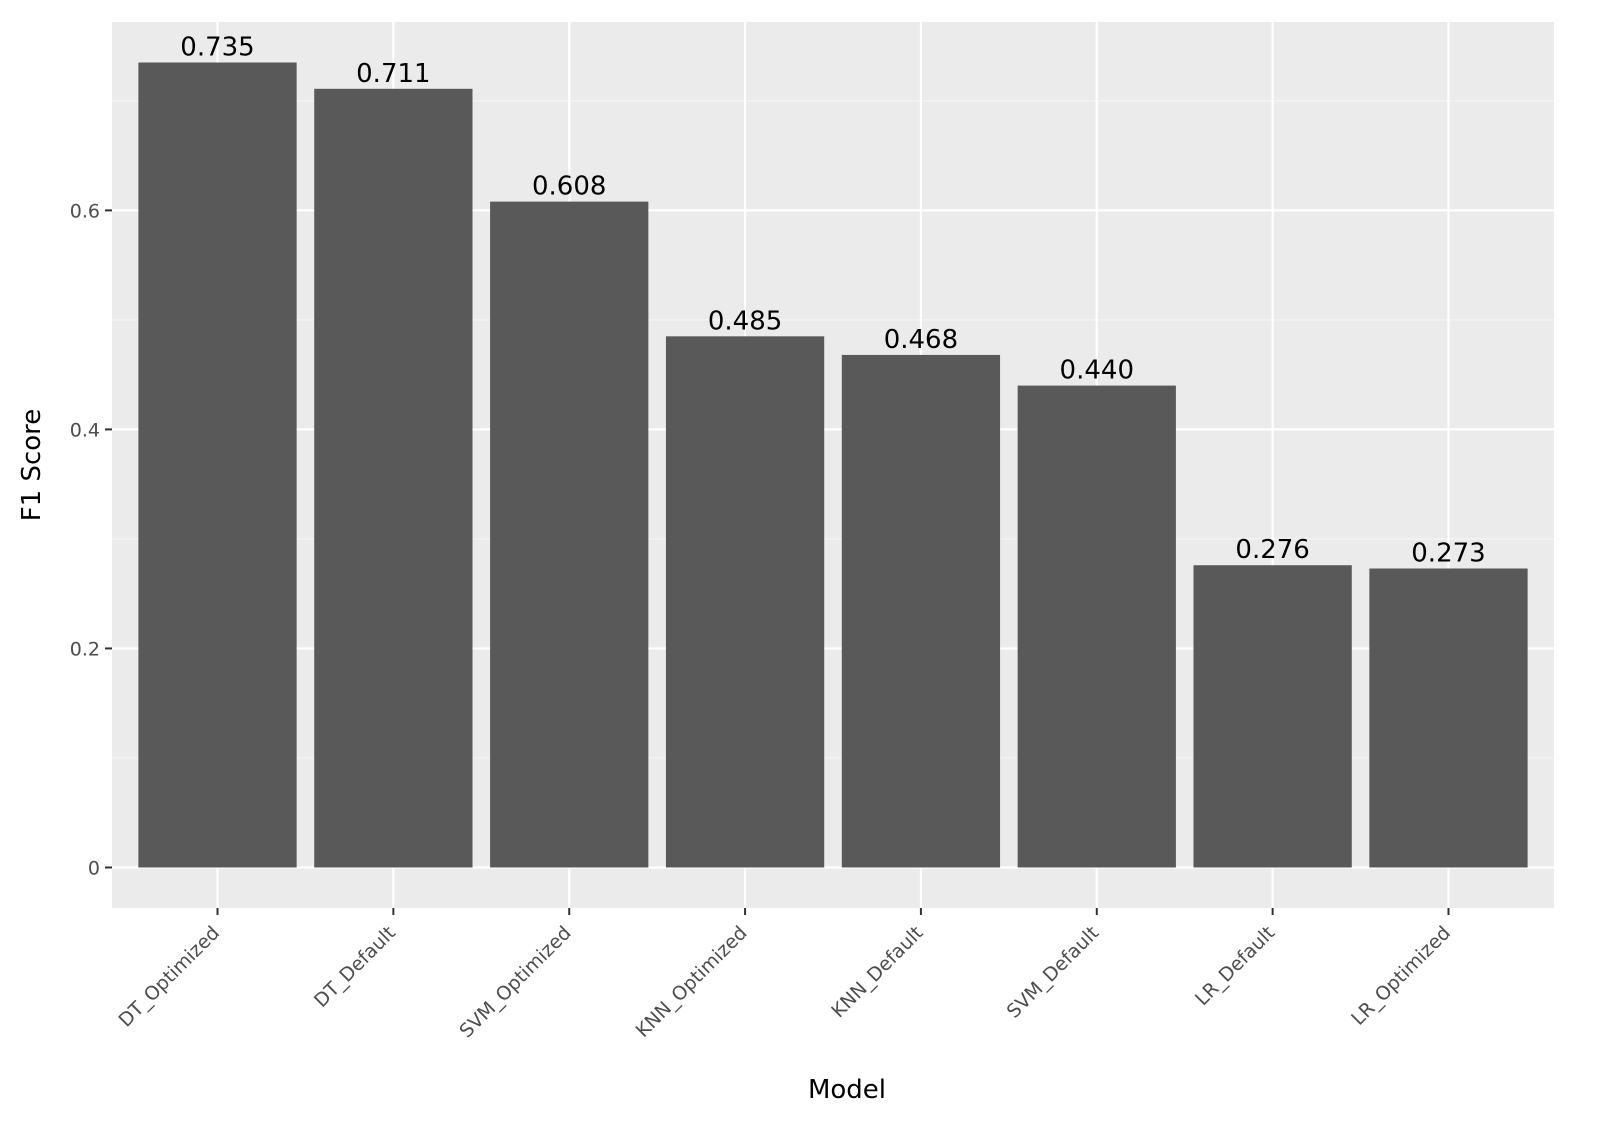  Describe the element at coordinates (393, 74) in the screenshot. I see `data-label: 0.711` at that location.